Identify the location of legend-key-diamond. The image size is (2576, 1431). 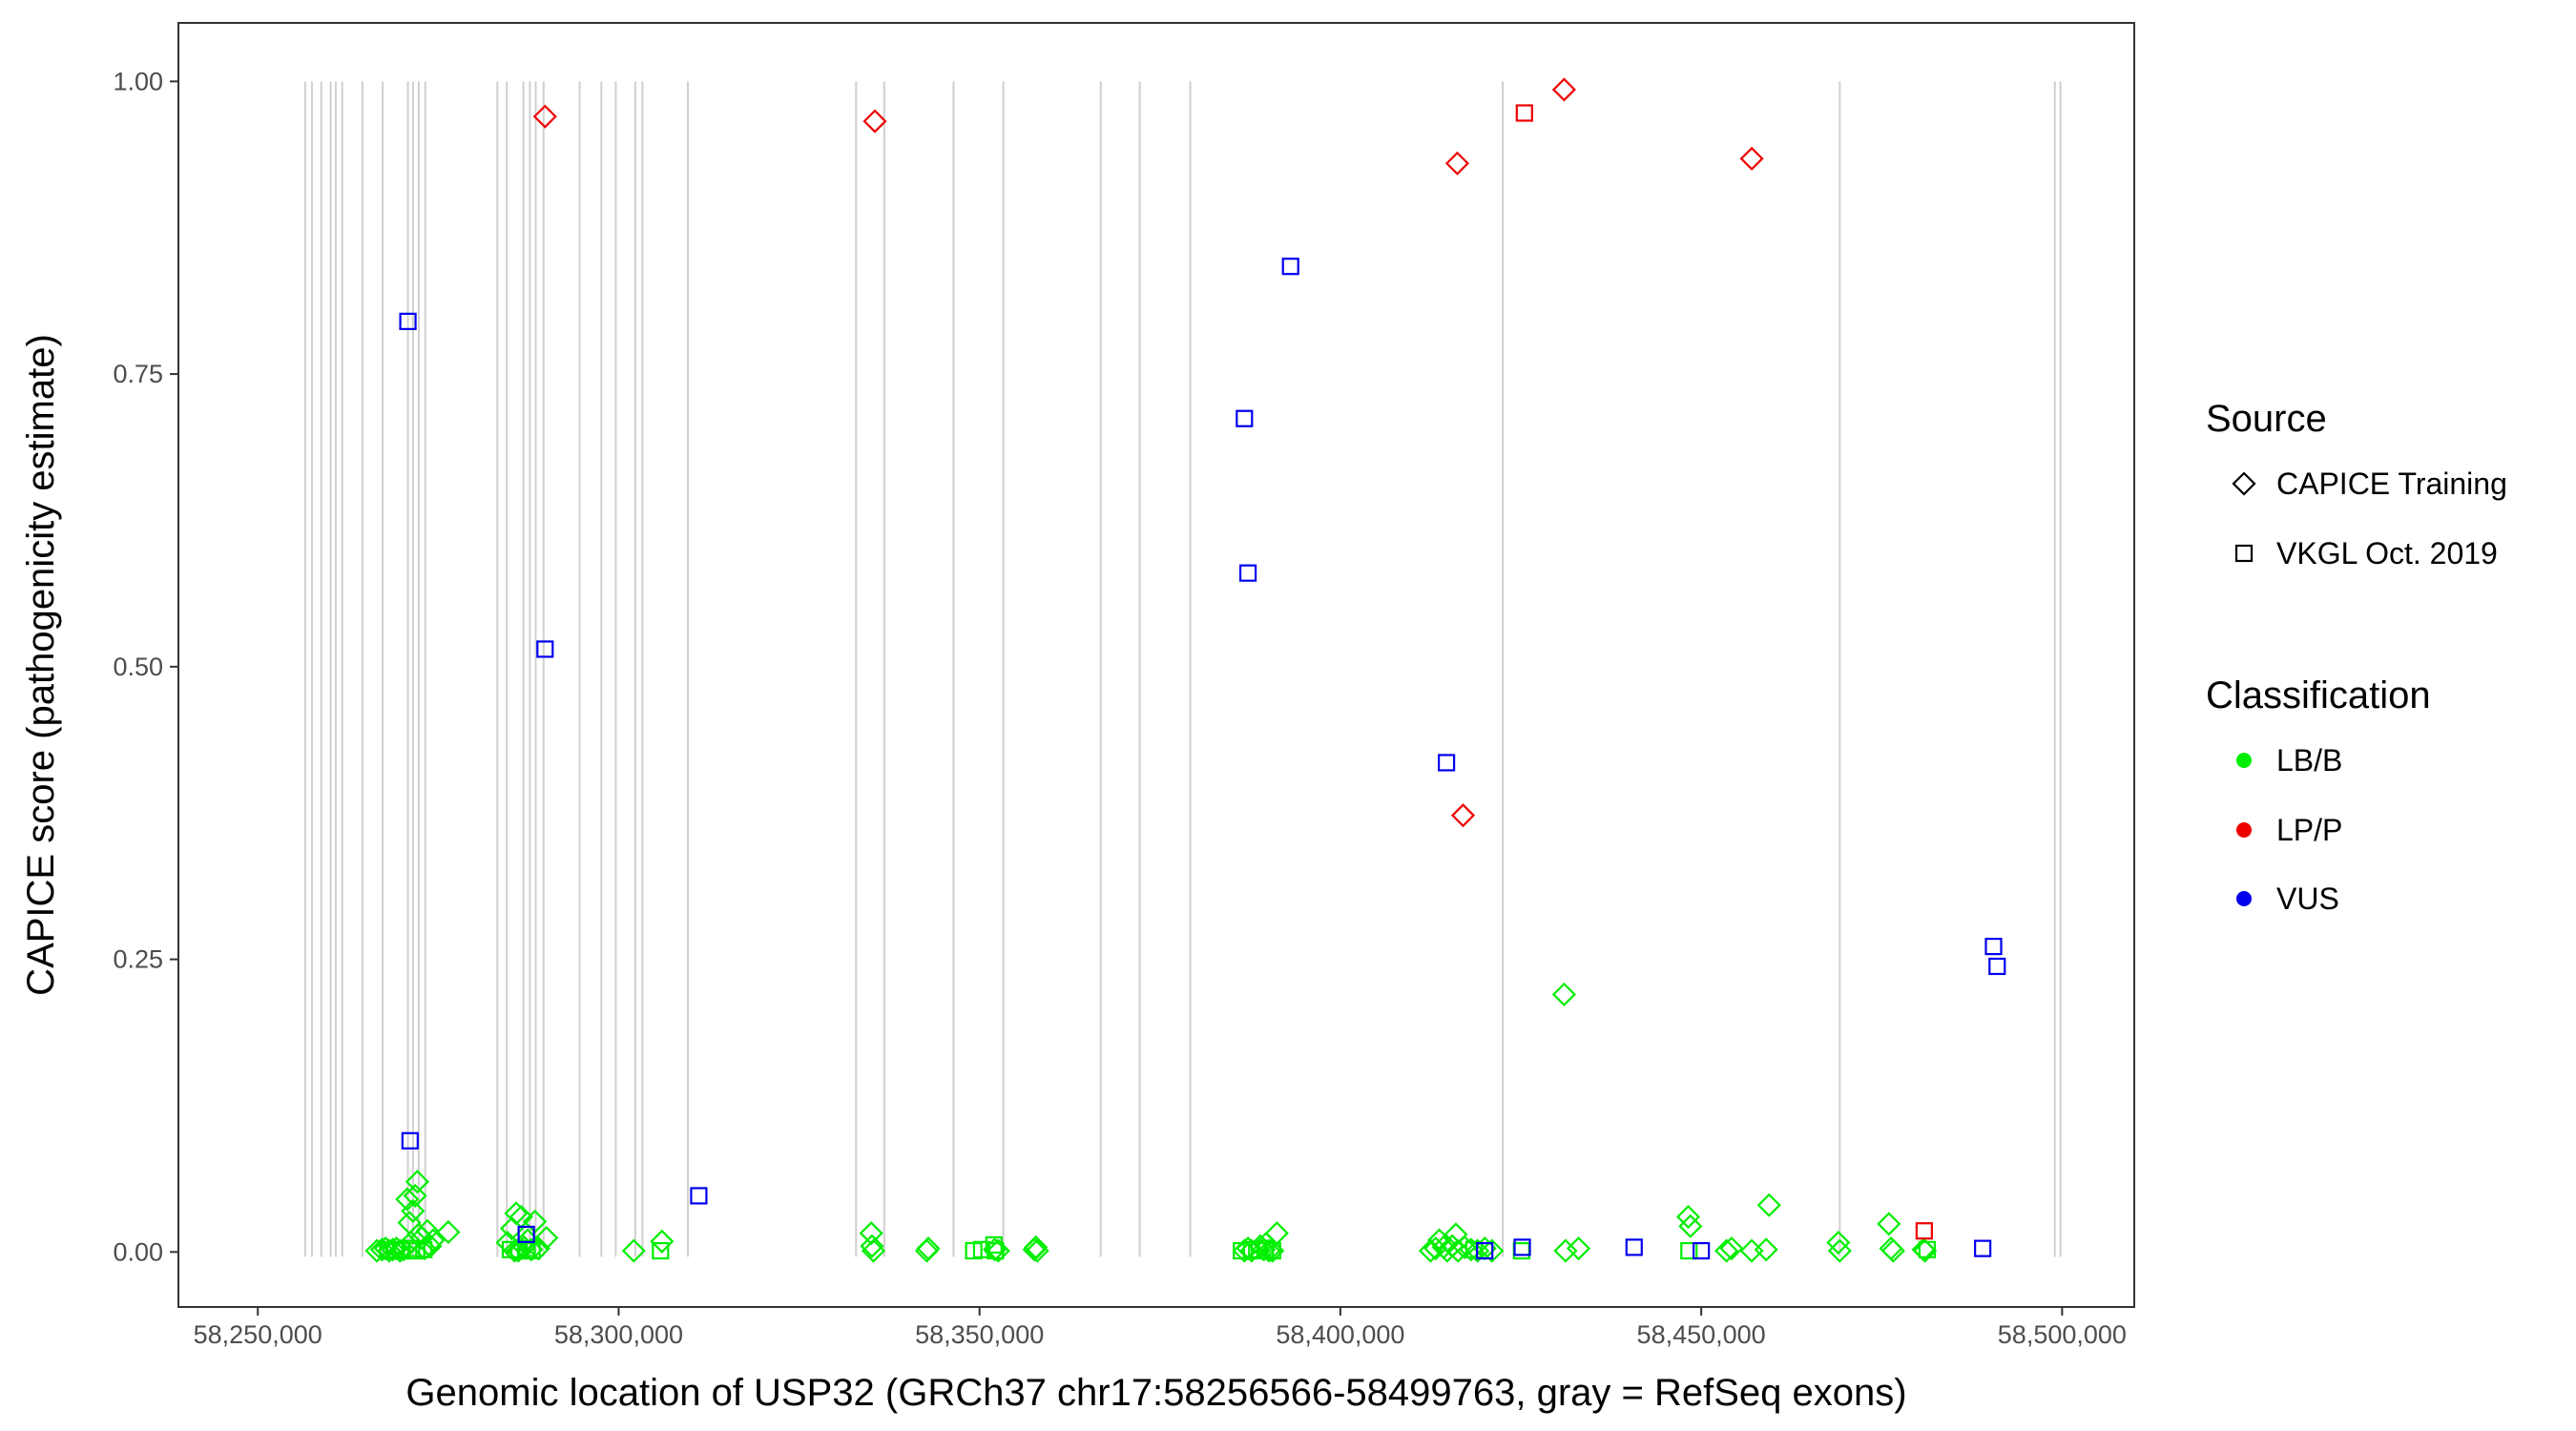
(2244, 484).